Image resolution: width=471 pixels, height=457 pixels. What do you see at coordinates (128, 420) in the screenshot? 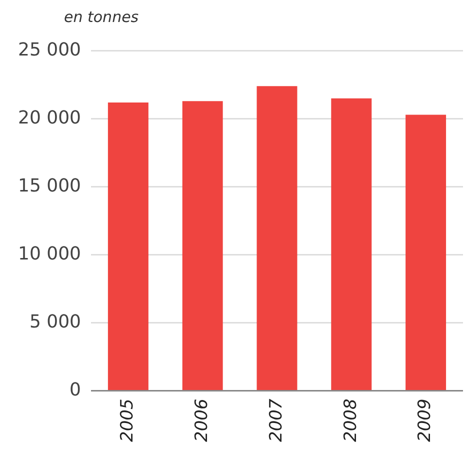
I see `x-tick-label: 2005` at bounding box center [128, 420].